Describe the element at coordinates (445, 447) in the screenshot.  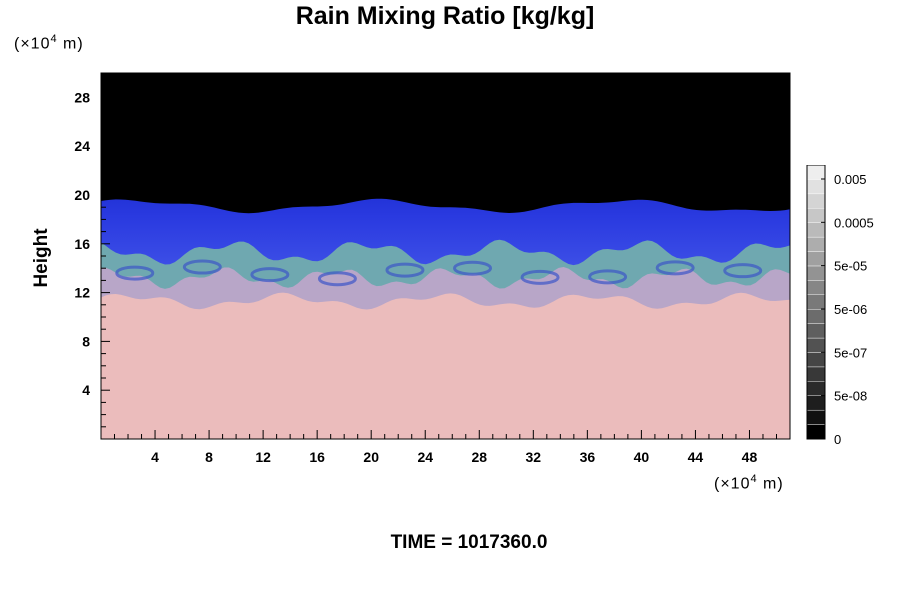
I see `x-axis: 4 8 12 16 20 24 28 32 36 40 44 48` at that location.